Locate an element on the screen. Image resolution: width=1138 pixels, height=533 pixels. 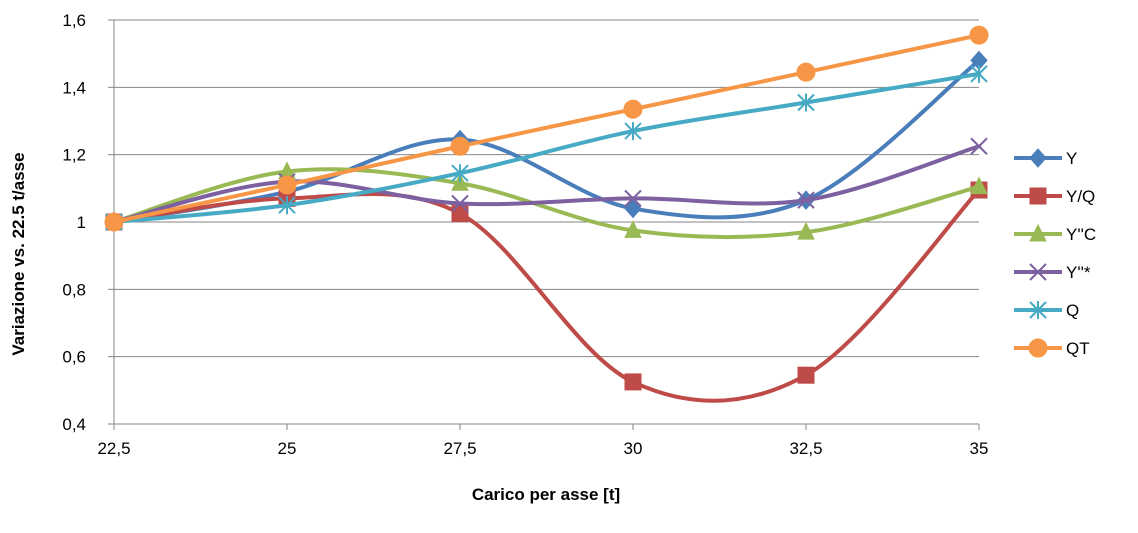
legend-item: Y''* is located at coordinates (1052, 272).